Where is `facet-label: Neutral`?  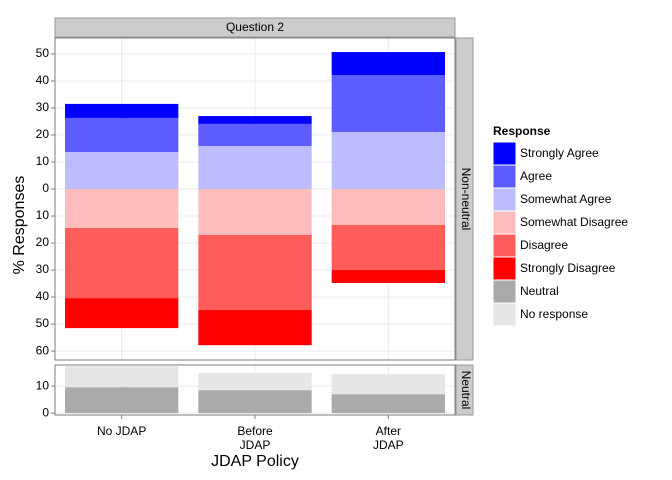
facet-label: Neutral is located at coordinates (466, 390).